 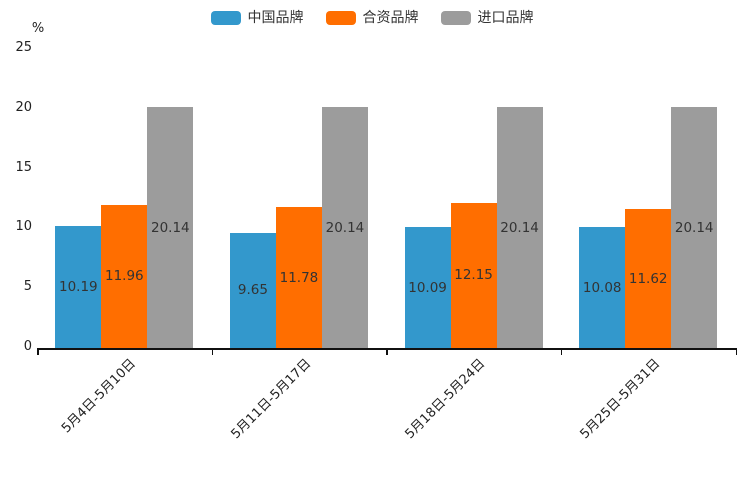 I want to click on legend-item-2: 合资品牌, so click(x=372, y=18).